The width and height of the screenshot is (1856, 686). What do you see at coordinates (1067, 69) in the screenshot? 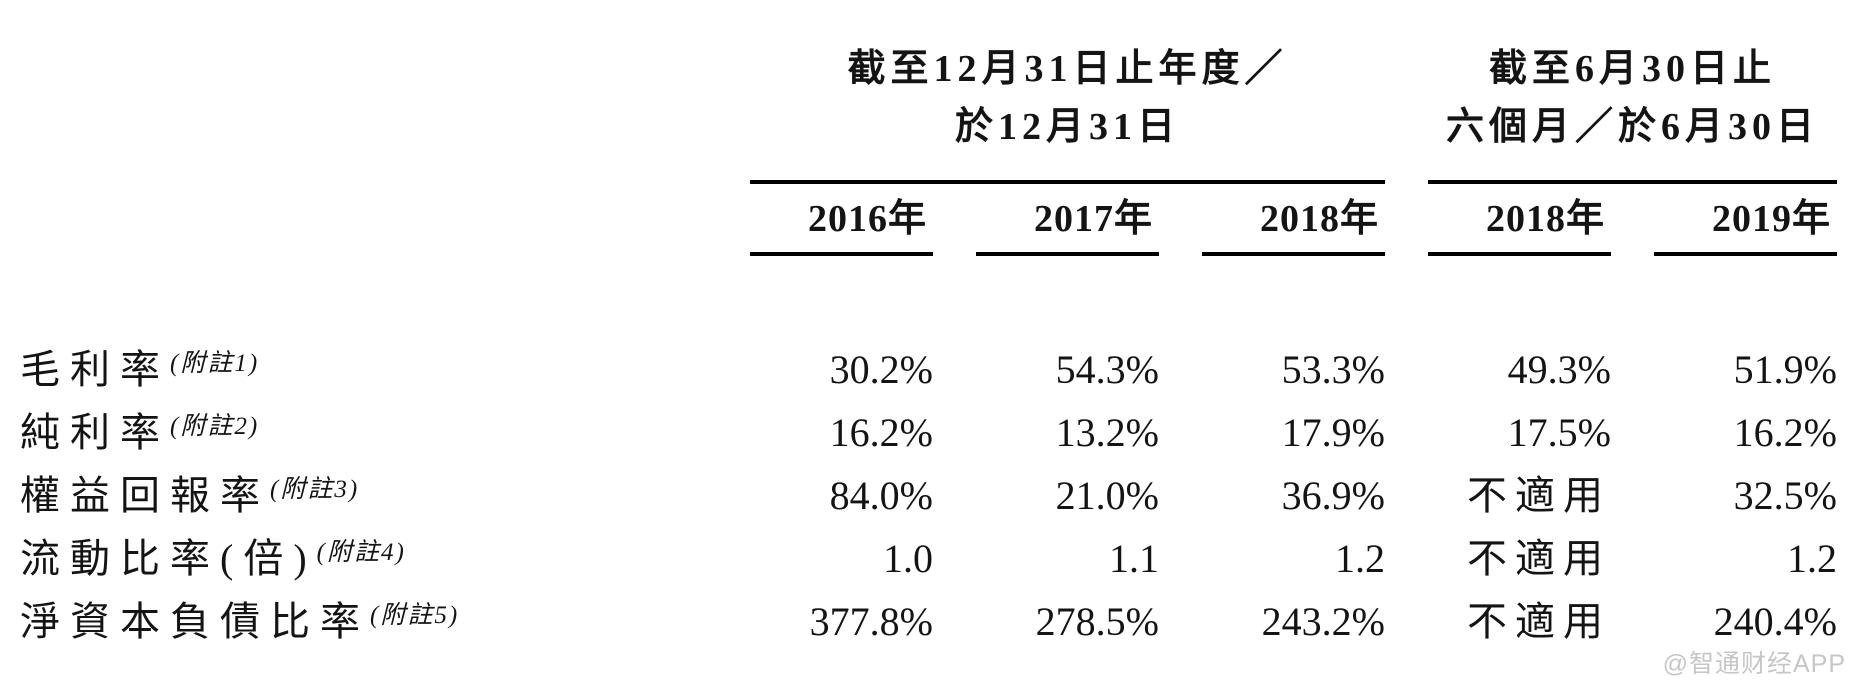
I see `col-group-annual-line1: 截至12月31日止年度／` at bounding box center [1067, 69].